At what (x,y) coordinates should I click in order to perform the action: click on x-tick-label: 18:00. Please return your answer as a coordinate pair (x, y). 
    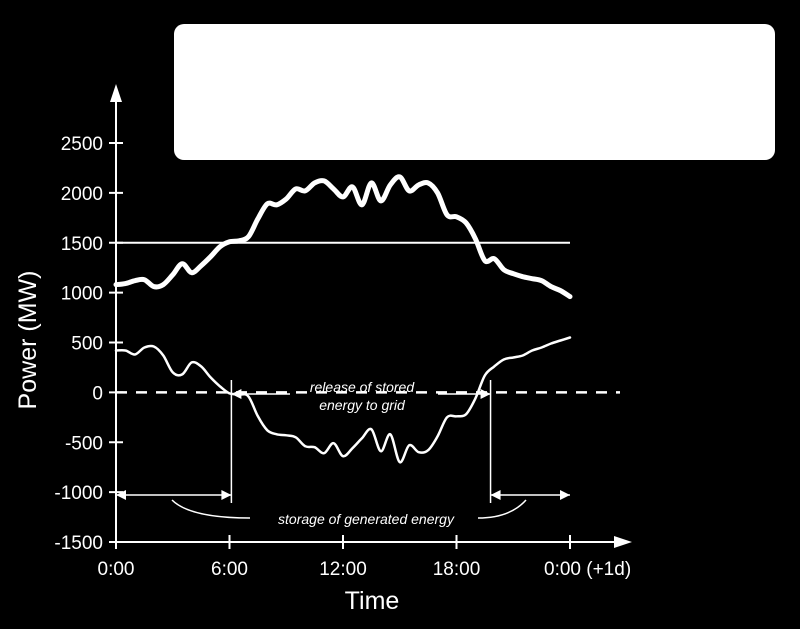
    Looking at the image, I should click on (457, 569).